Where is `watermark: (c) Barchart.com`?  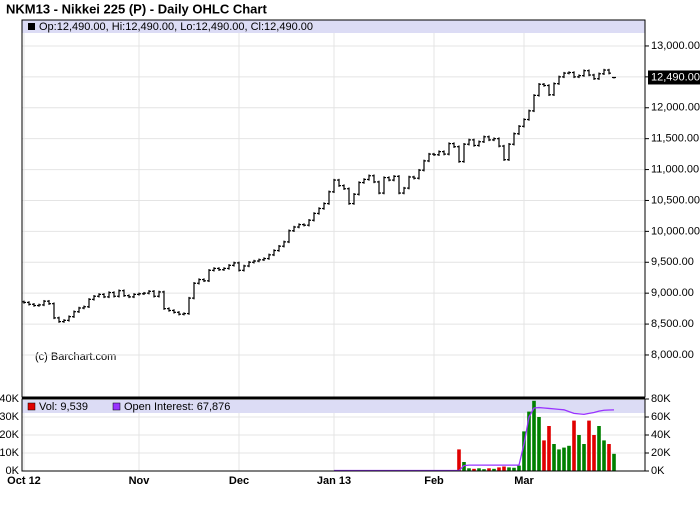
watermark: (c) Barchart.com is located at coordinates (75, 357).